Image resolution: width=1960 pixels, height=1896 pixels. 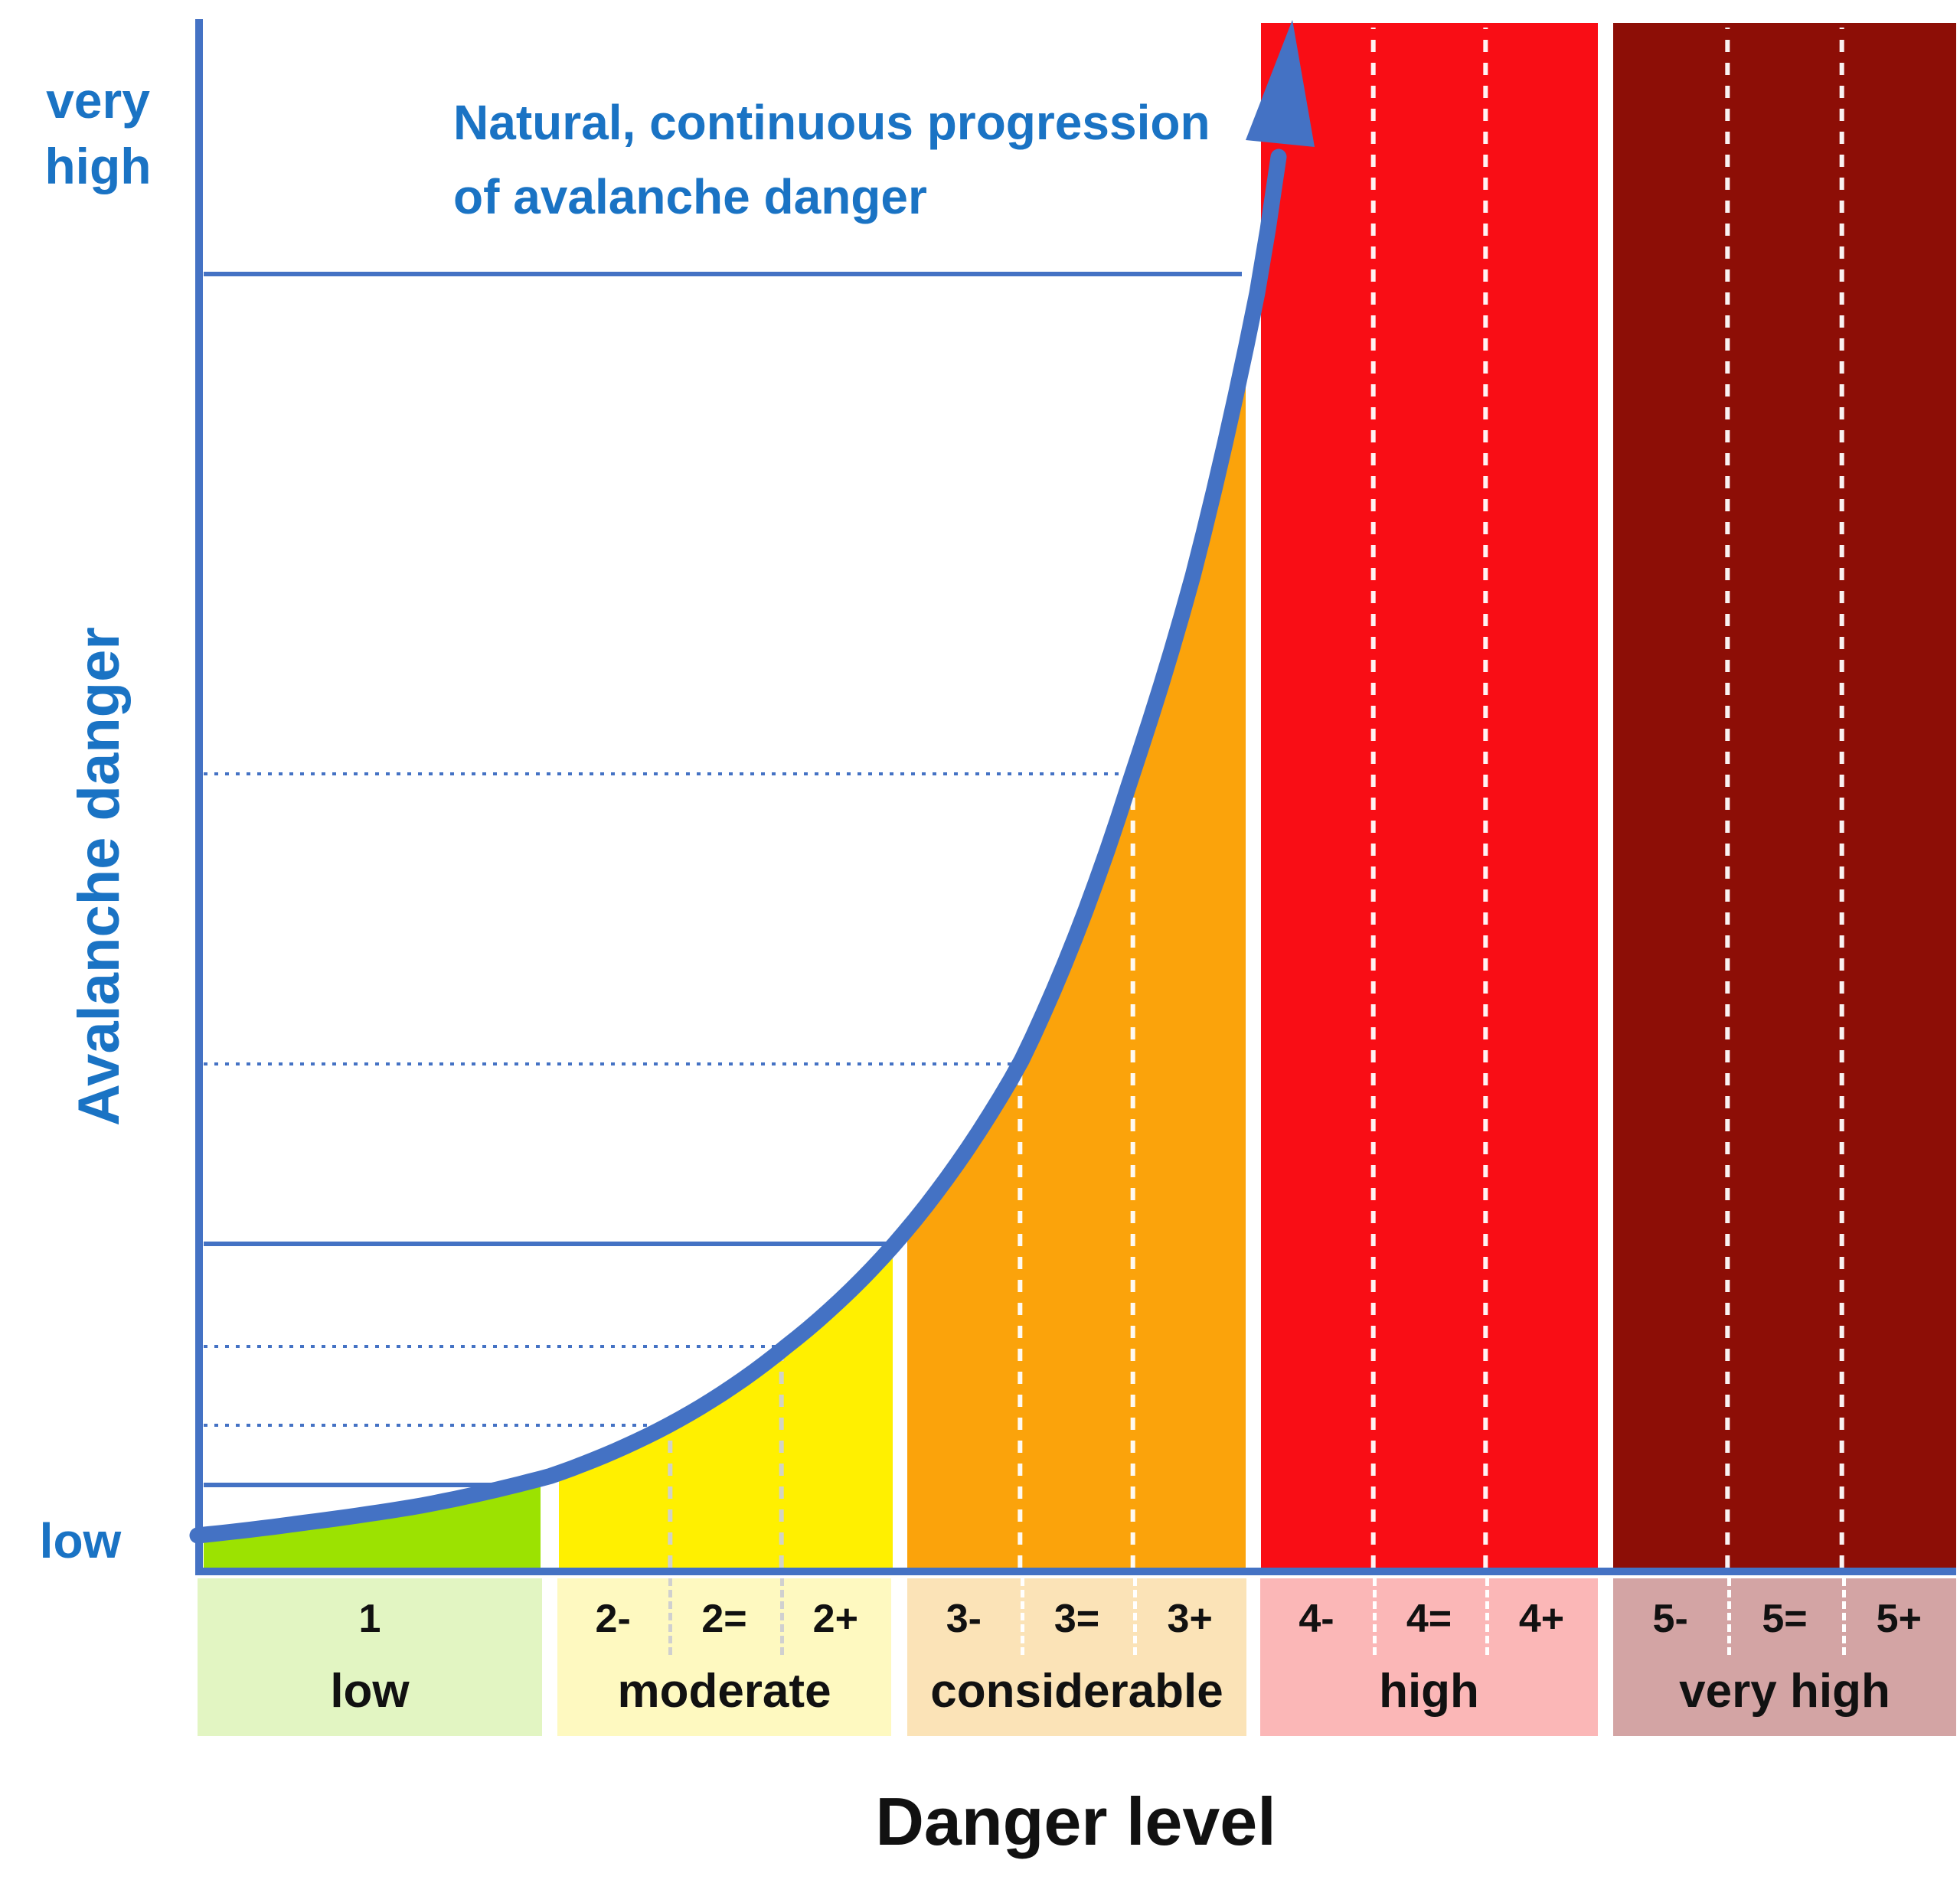 I want to click on sublevel-labels-row: 2- 2= 2+, so click(x=724, y=1619).